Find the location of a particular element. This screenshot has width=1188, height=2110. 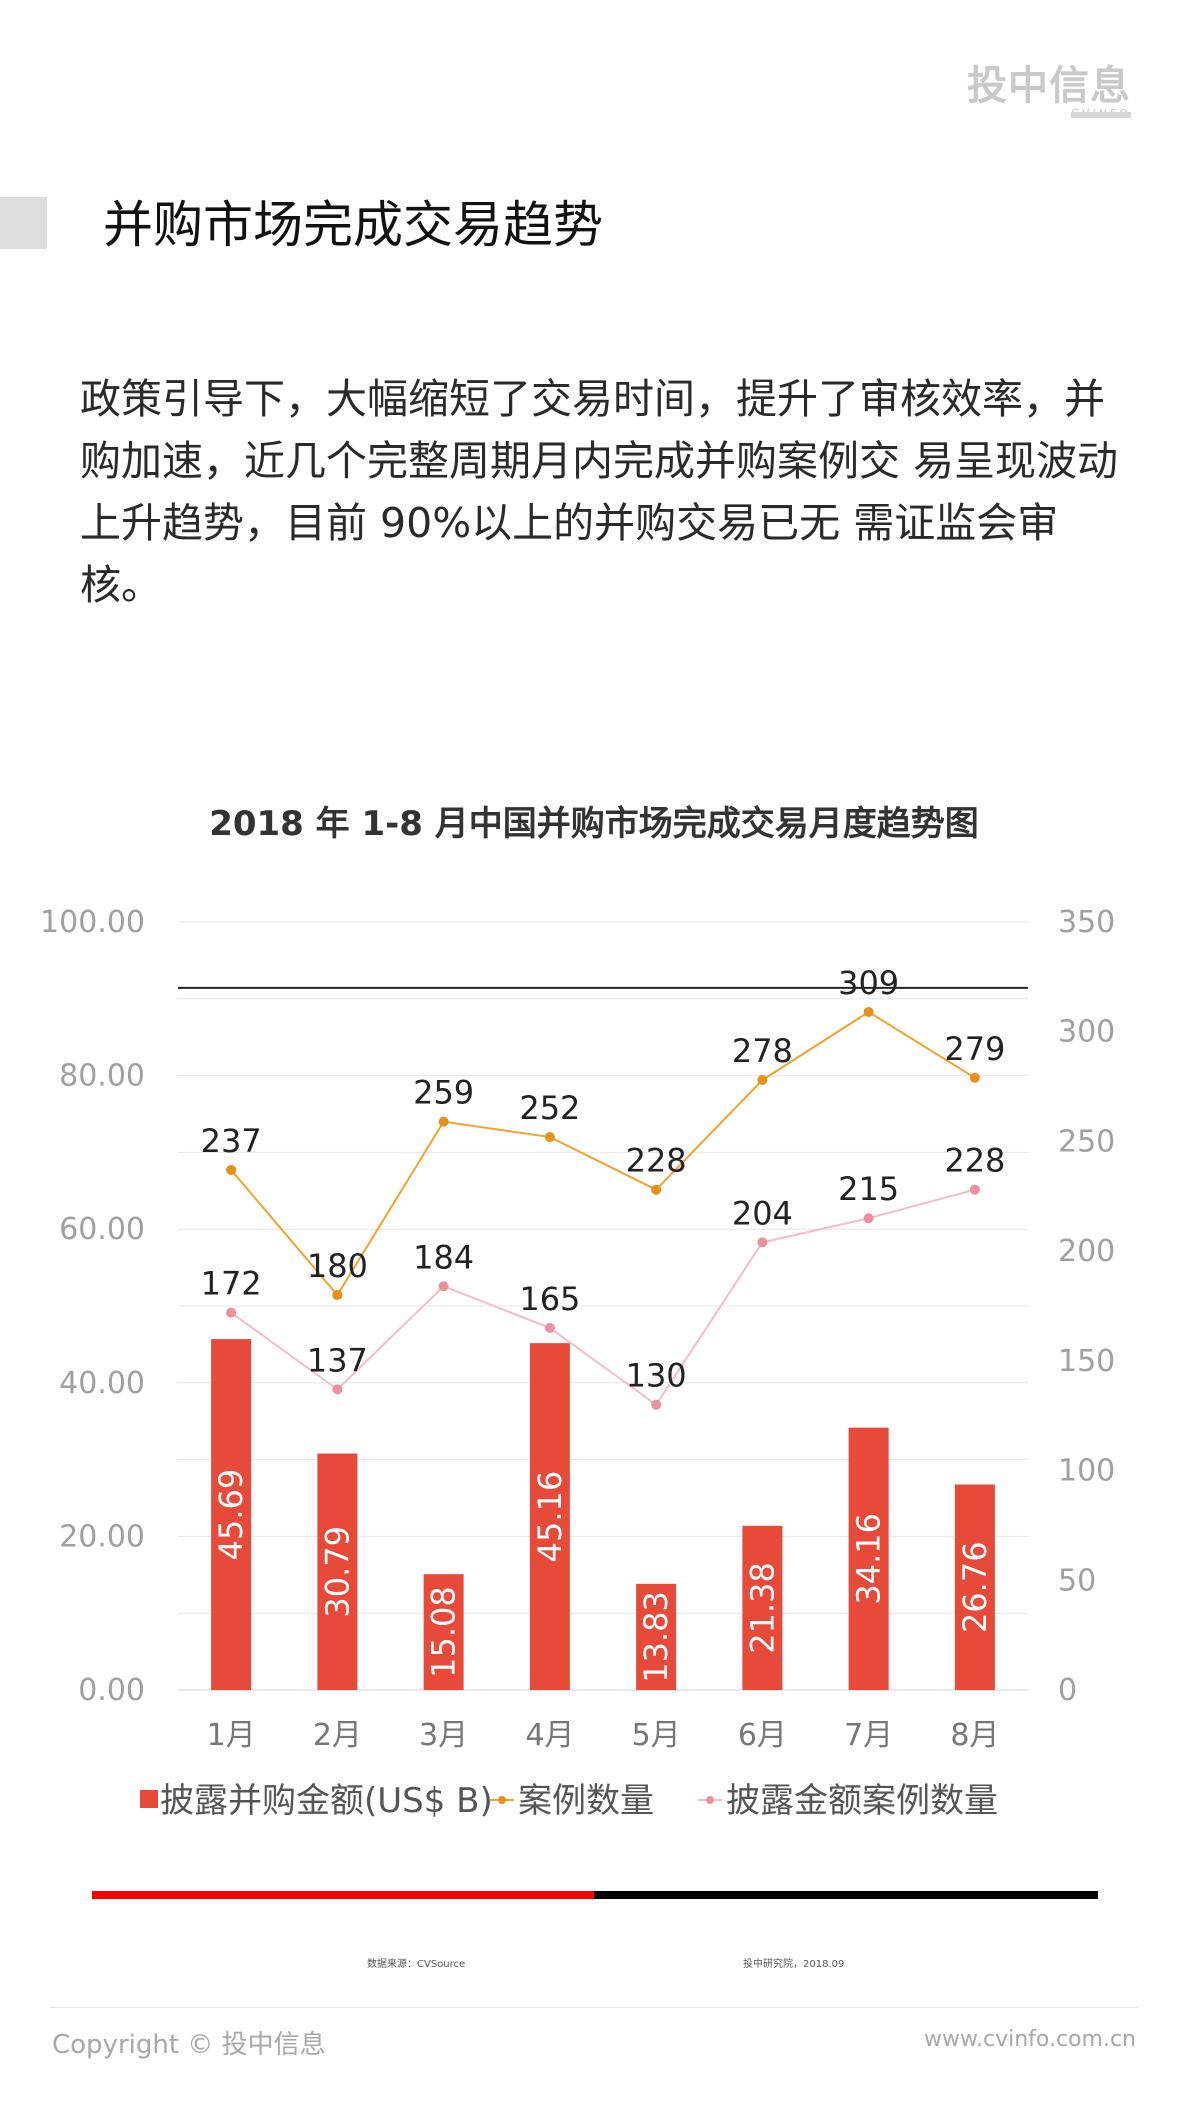

research-note: 投中研究院，2018.09 is located at coordinates (794, 1964).